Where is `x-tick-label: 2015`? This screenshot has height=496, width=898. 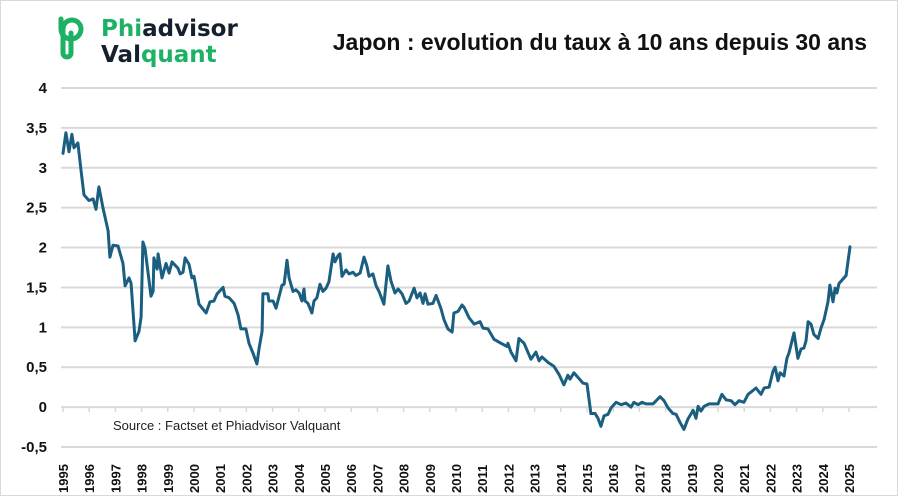
x-tick-label: 2015 is located at coordinates (587, 478).